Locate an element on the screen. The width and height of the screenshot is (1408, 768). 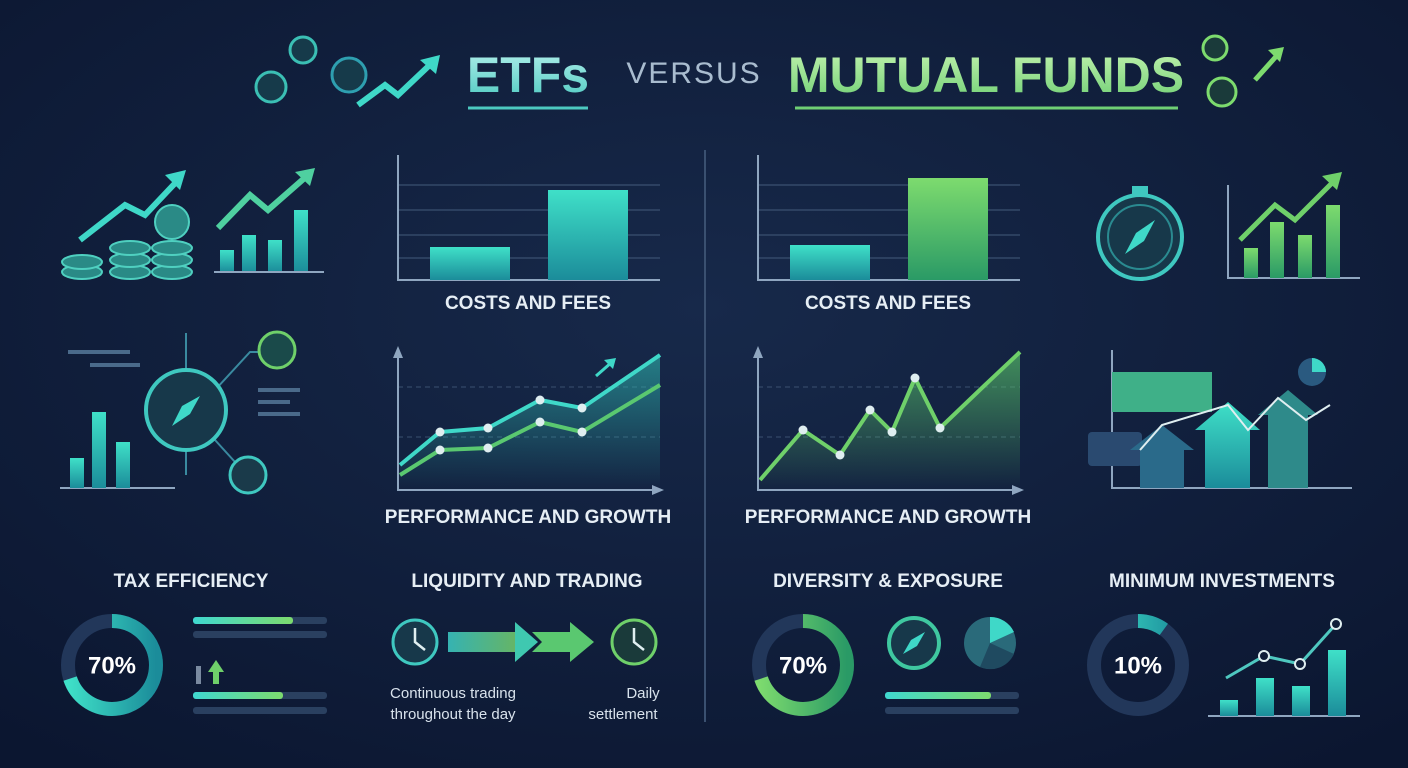
mf-costs-chart is located at coordinates (888, 218).